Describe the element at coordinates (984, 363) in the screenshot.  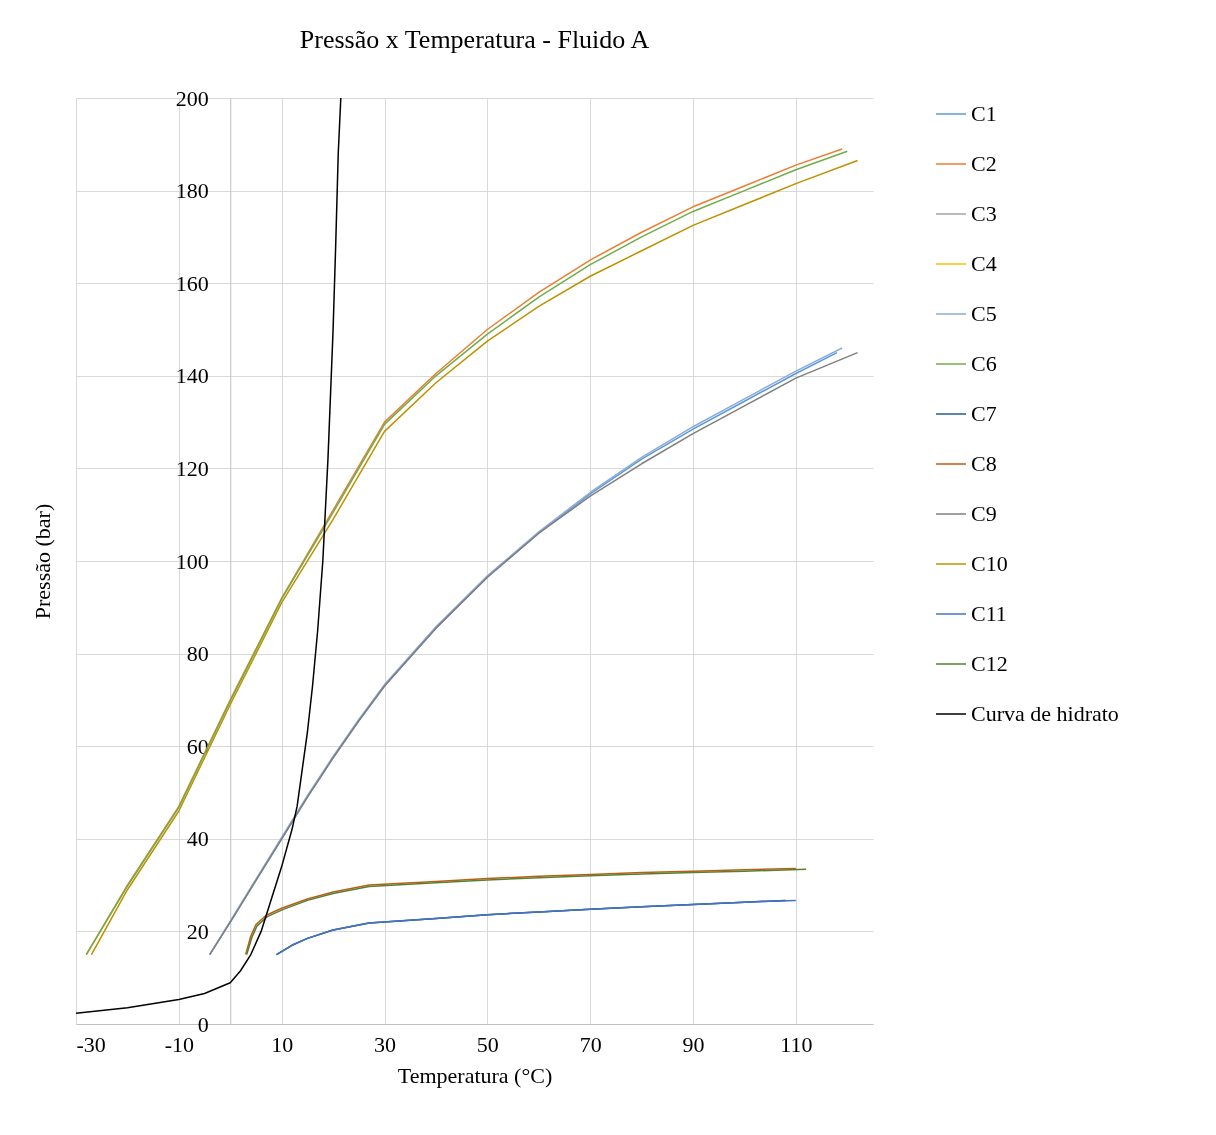
I see `legend-label: C6` at that location.